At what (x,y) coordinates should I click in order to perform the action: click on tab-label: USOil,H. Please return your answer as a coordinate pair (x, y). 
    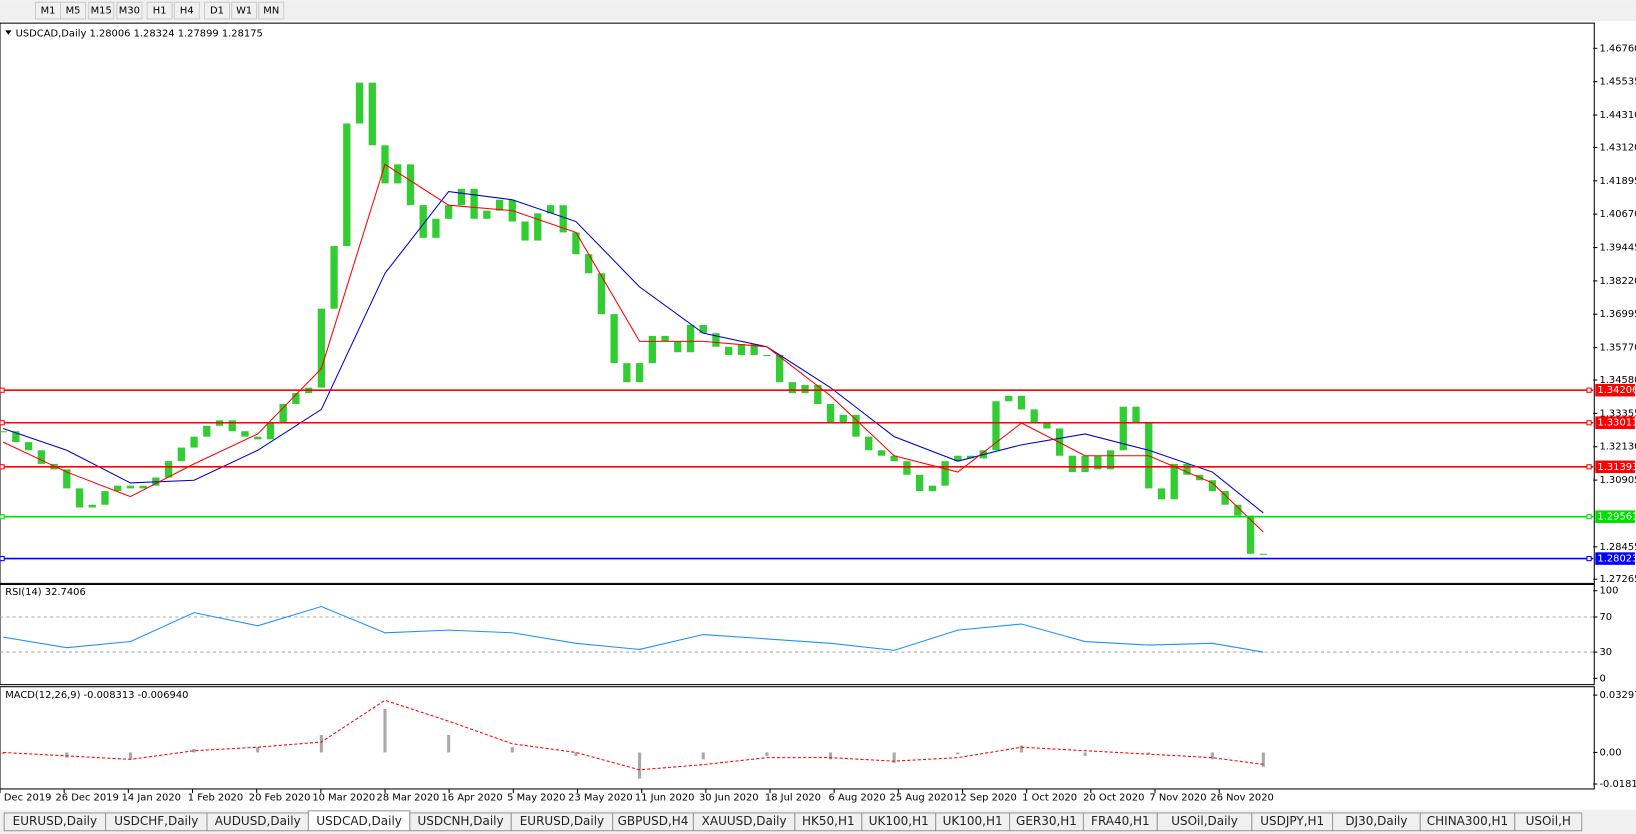
    Looking at the image, I should click on (1548, 821).